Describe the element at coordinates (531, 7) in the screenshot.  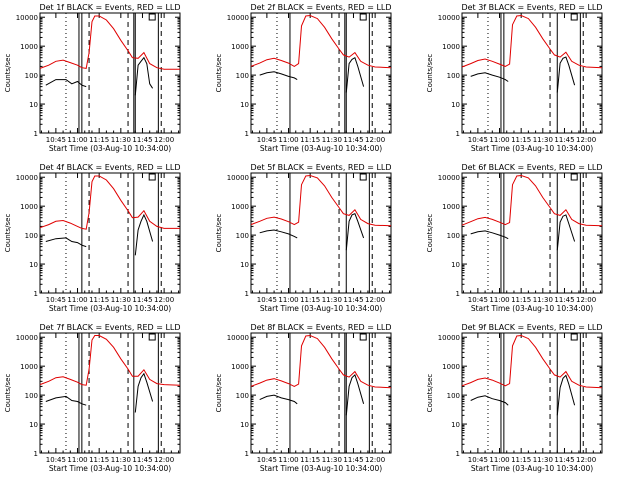
I see `plot-title: Det 3f BLACK = Events, RED = LLD` at that location.